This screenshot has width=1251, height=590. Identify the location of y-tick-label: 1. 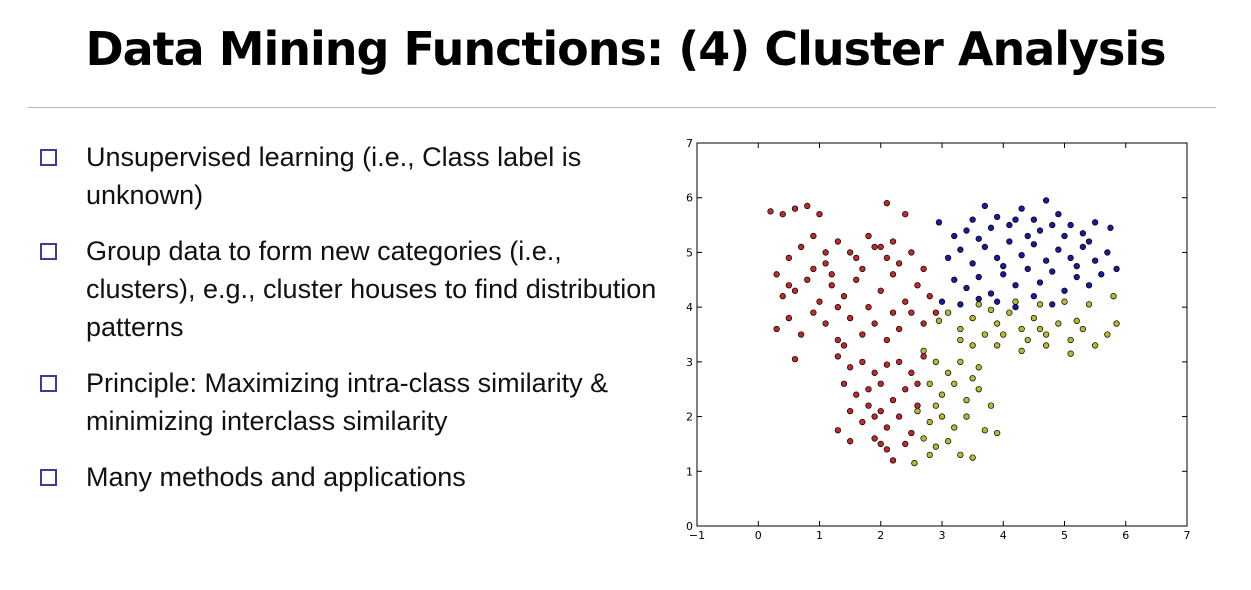
(689, 471).